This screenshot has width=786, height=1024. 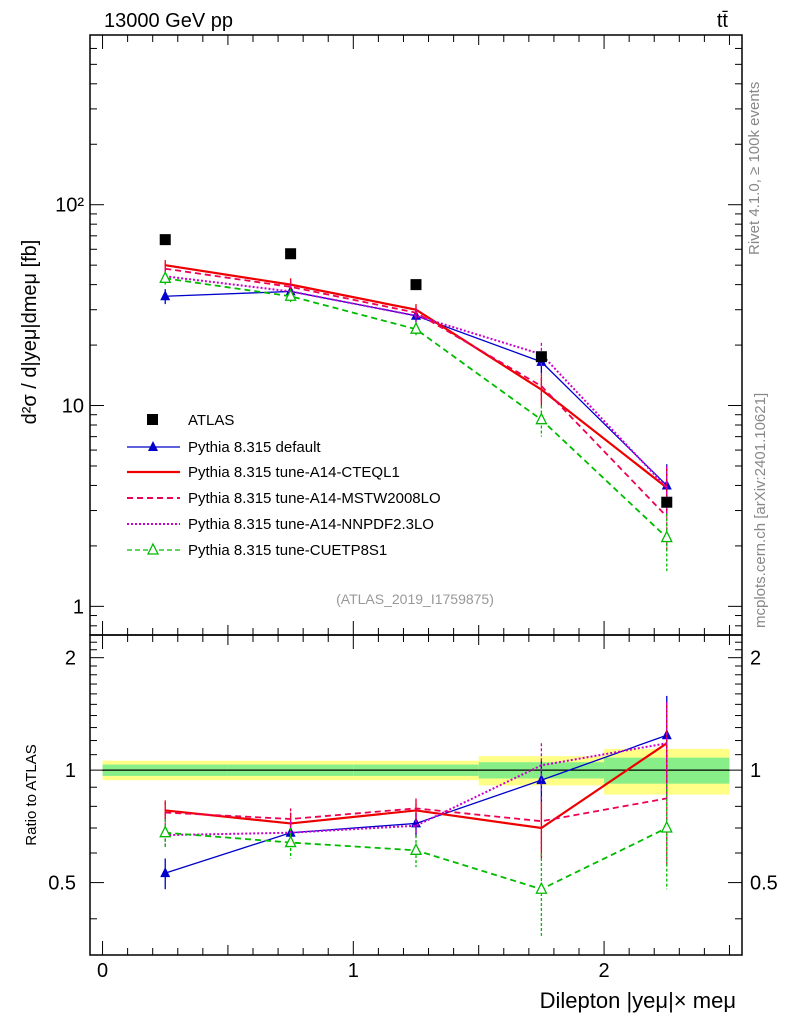 What do you see at coordinates (168, 21) in the screenshot?
I see `energy-label: 13000 GeV pp` at bounding box center [168, 21].